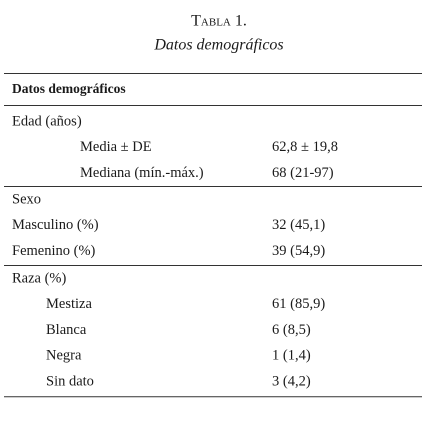 Image resolution: width=438 pixels, height=426 pixels. I want to click on row-label: Mediana (mín.-máx.), so click(142, 173).